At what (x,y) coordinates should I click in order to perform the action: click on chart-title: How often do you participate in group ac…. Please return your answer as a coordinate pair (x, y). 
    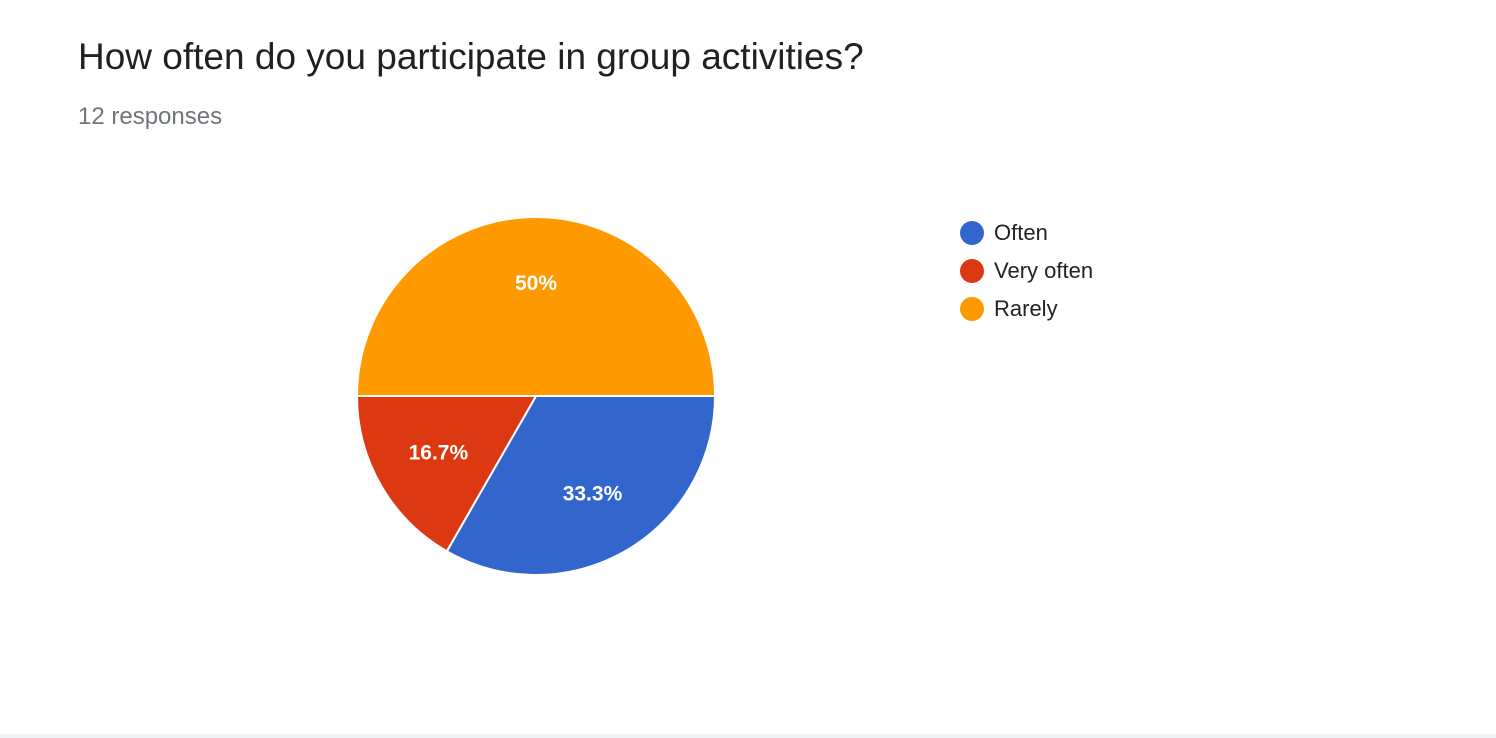
    Looking at the image, I should click on (471, 56).